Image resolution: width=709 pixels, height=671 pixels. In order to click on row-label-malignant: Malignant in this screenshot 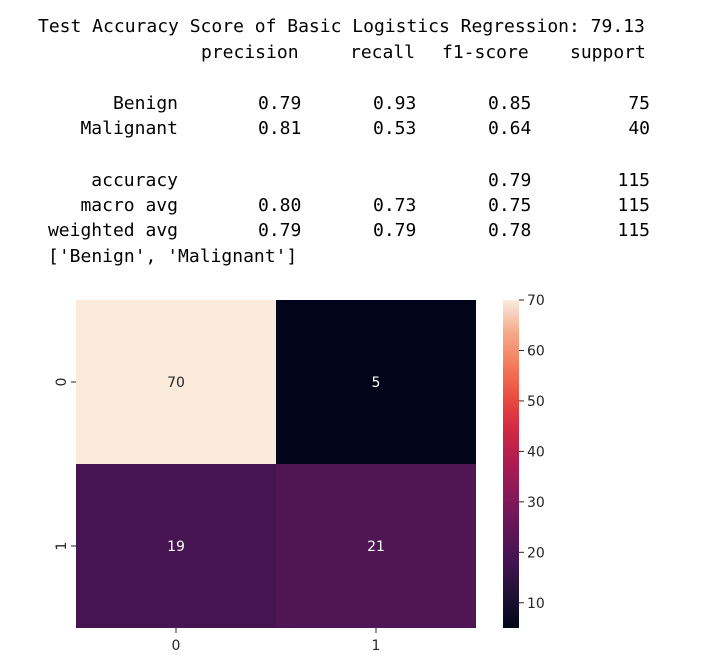, I will do `click(129, 128)`.